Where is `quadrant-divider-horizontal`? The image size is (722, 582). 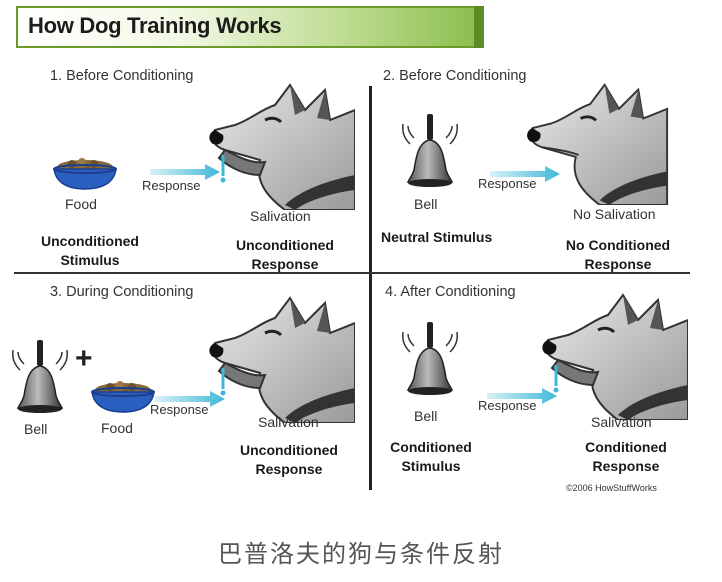
quadrant-divider-horizontal is located at coordinates (352, 273).